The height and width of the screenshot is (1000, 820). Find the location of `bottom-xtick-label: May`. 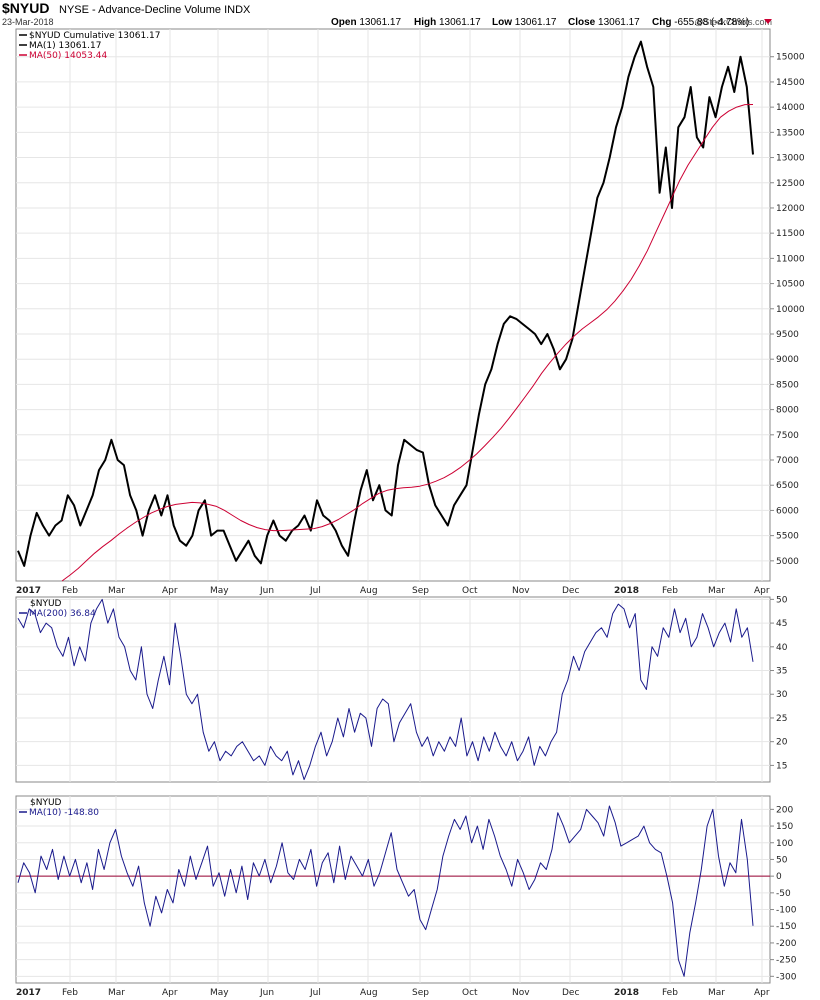

bottom-xtick-label: May is located at coordinates (219, 993).